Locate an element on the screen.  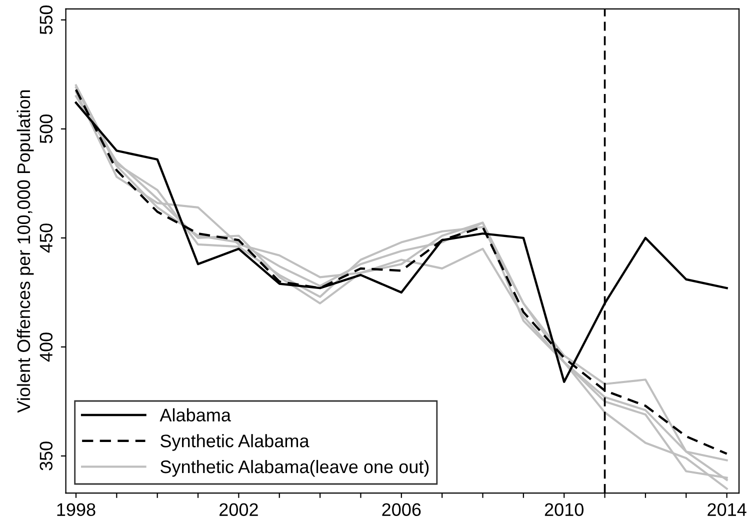
x-tick-label: 2006 is located at coordinates (401, 509).